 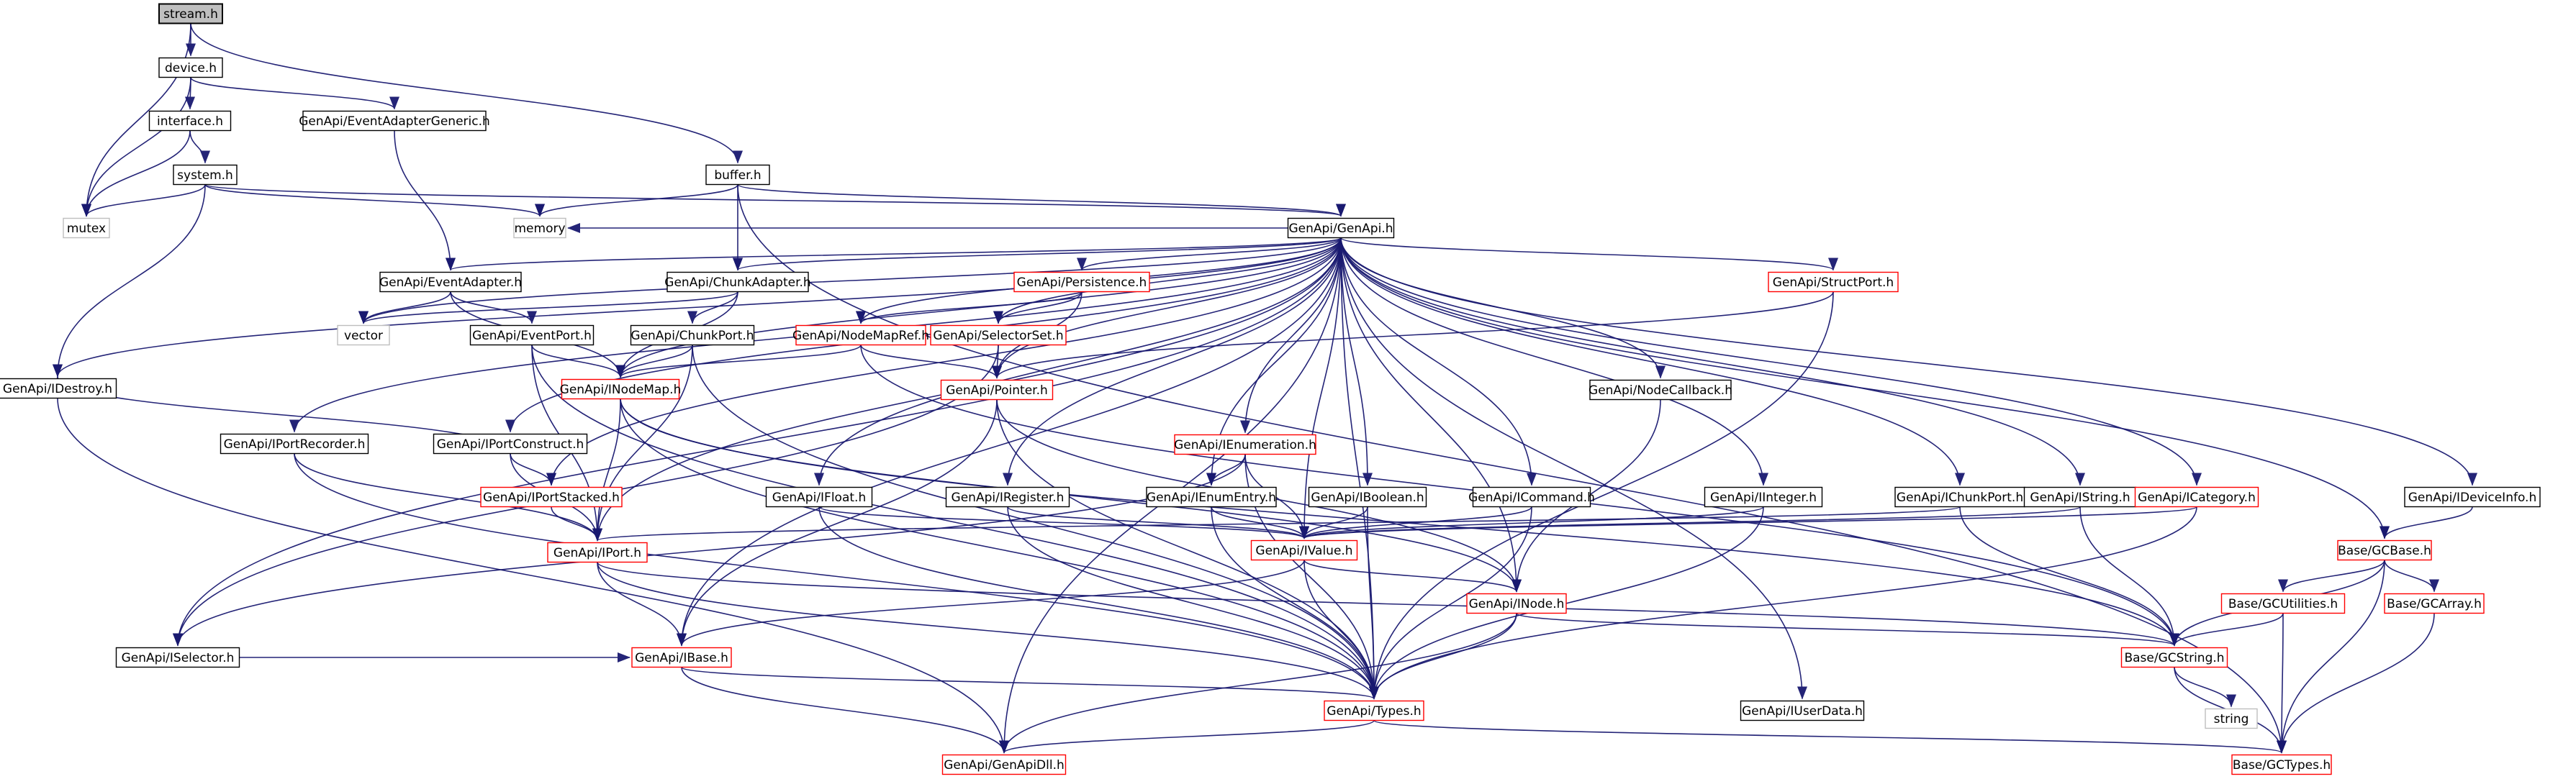 I want to click on node-eventport: GenApi/EventPort.h, so click(x=532, y=335).